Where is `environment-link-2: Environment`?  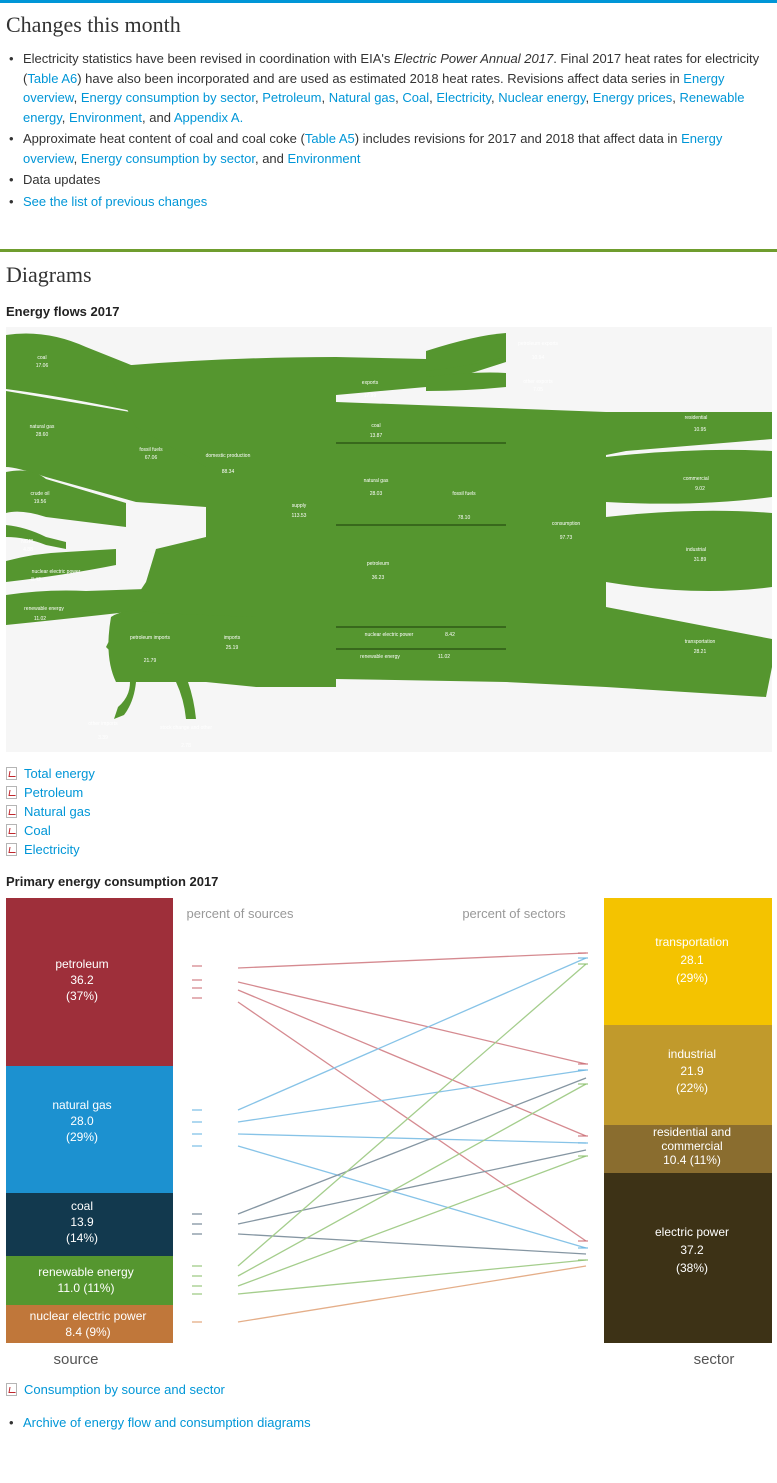 environment-link-2: Environment is located at coordinates (324, 158).